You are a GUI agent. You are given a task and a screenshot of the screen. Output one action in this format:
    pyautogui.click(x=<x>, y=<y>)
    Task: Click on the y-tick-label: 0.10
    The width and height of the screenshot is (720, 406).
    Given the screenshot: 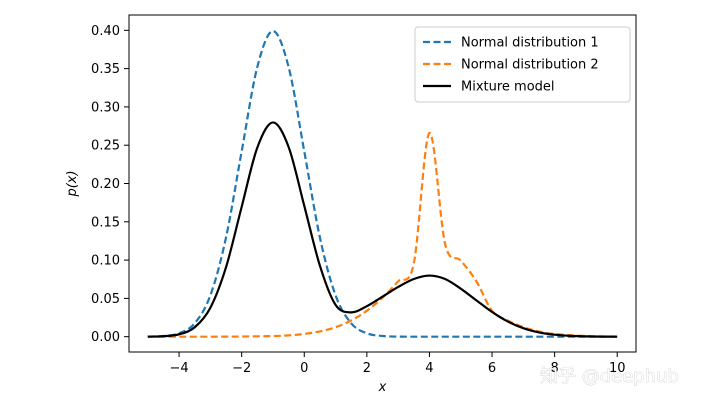 What is the action you would take?
    pyautogui.click(x=105, y=261)
    